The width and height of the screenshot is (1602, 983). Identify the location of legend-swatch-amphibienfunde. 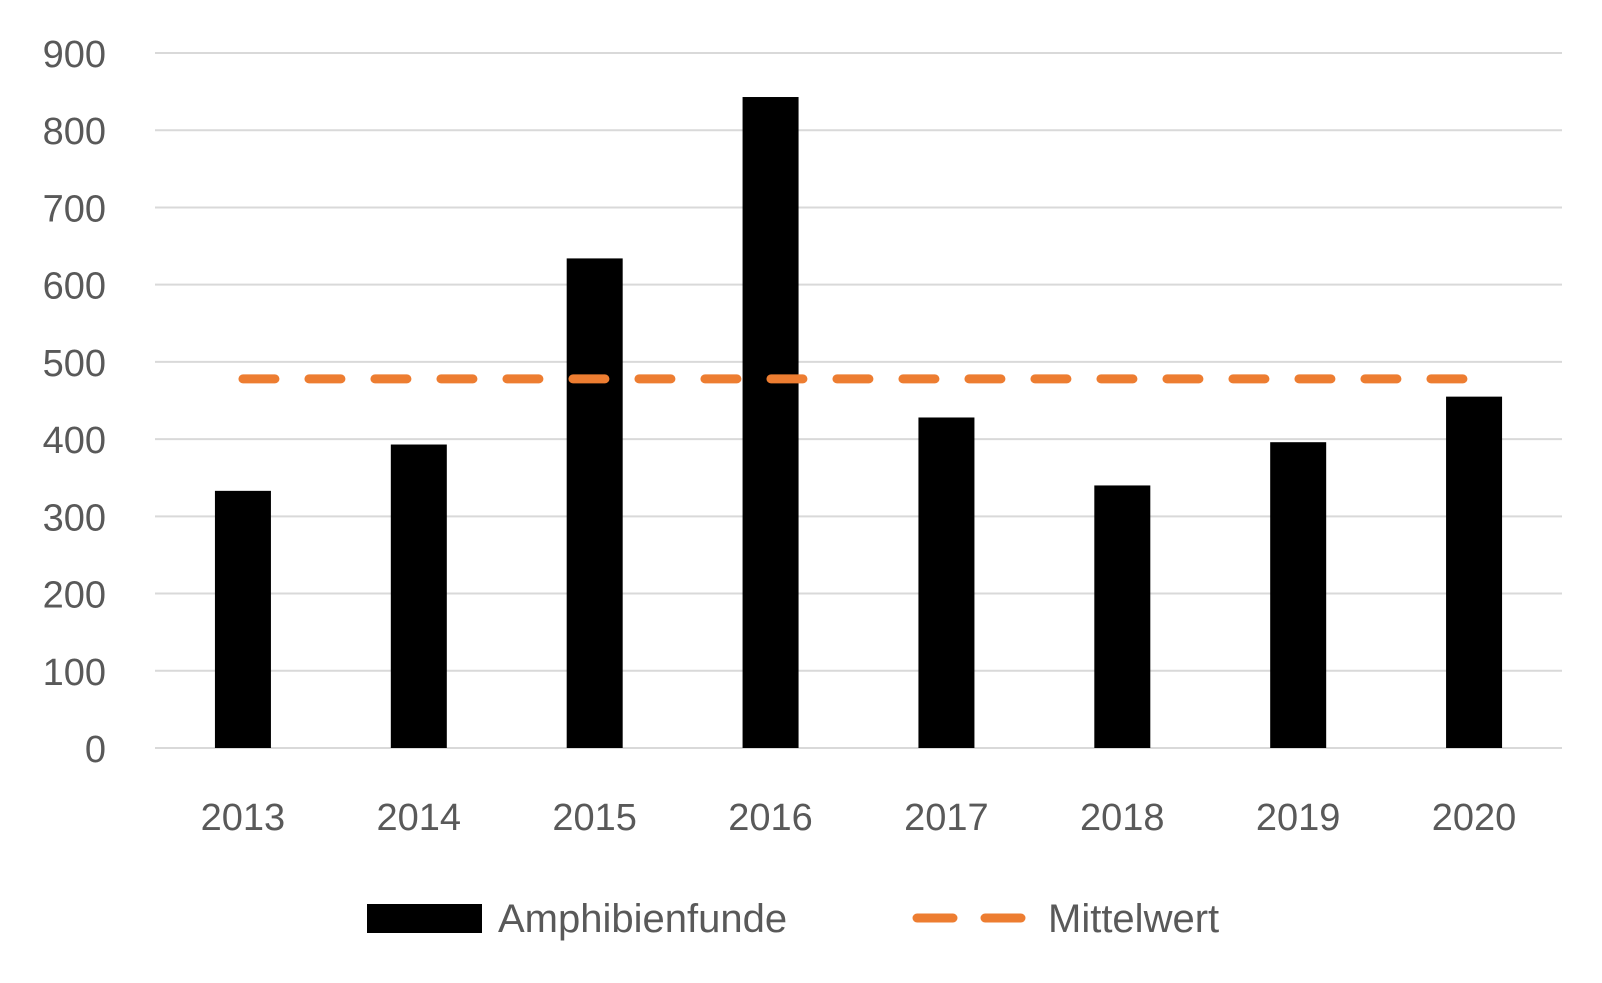
(424, 918).